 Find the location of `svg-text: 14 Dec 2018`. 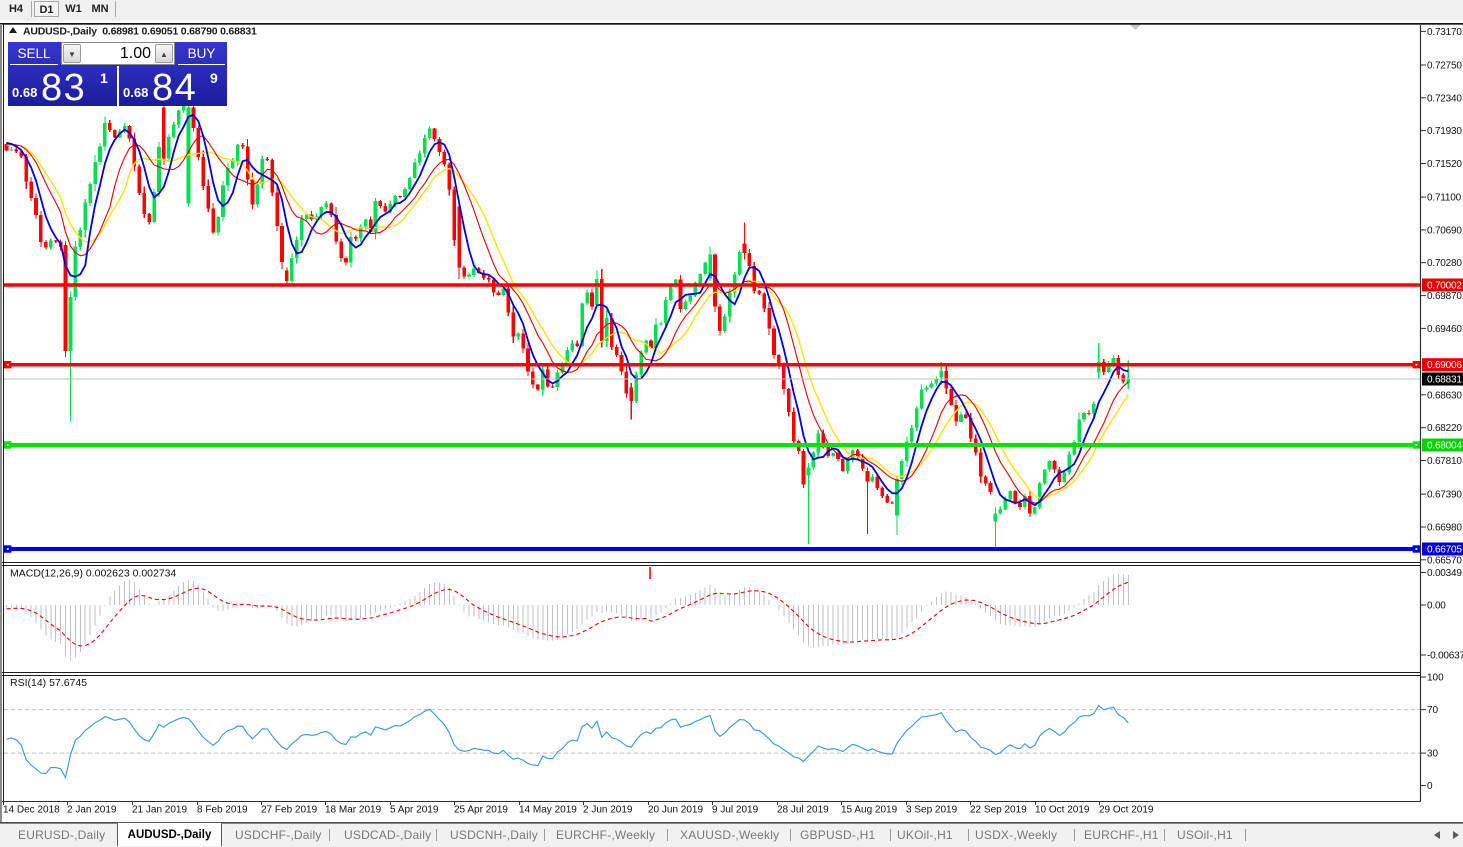

svg-text: 14 Dec 2018 is located at coordinates (31, 810).